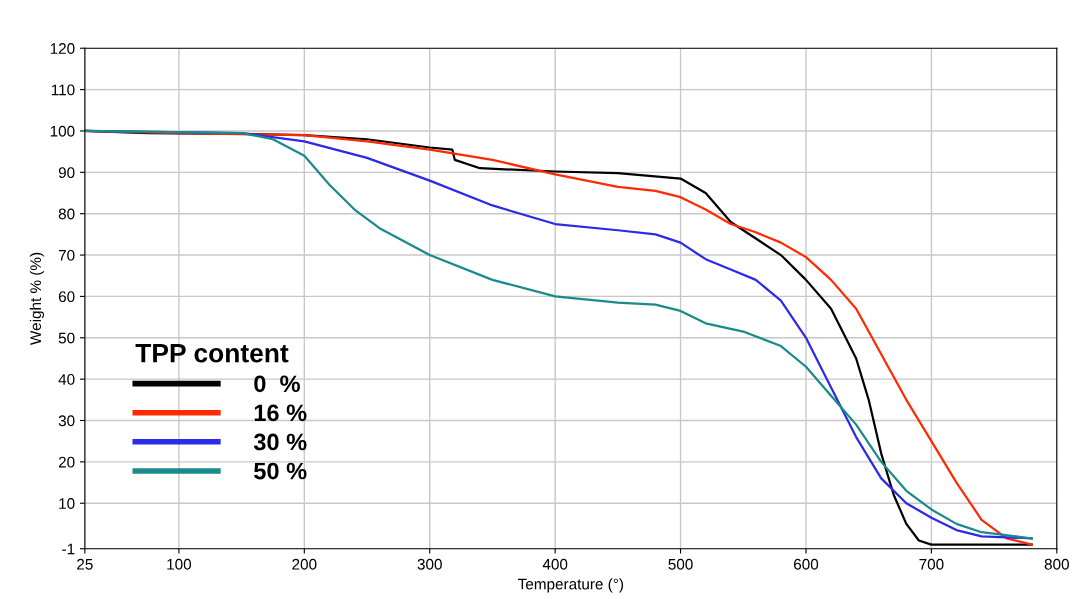 This screenshot has width=1074, height=603. Describe the element at coordinates (571, 585) in the screenshot. I see `x-axis-title: Temperature (°)` at that location.